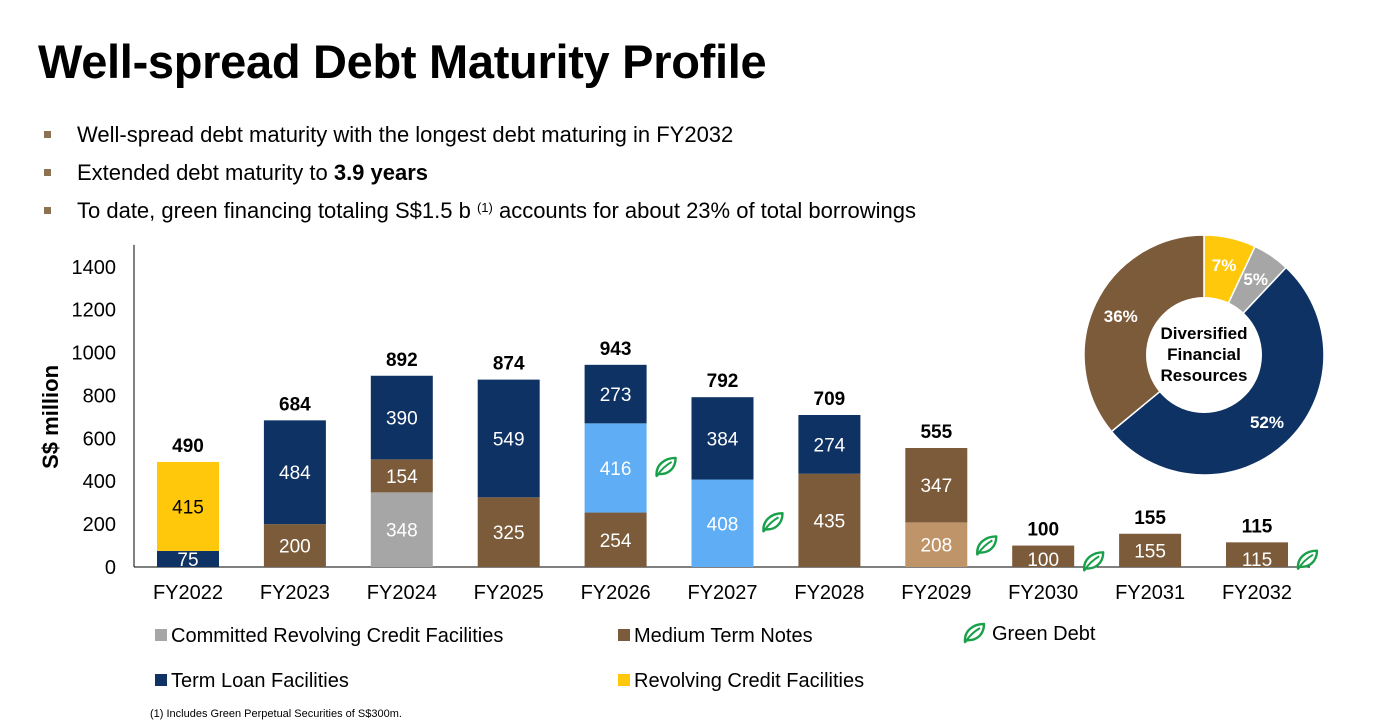 Image resolution: width=1379 pixels, height=725 pixels. Describe the element at coordinates (295, 593) in the screenshot. I see `x-tick-label: FY2023` at that location.